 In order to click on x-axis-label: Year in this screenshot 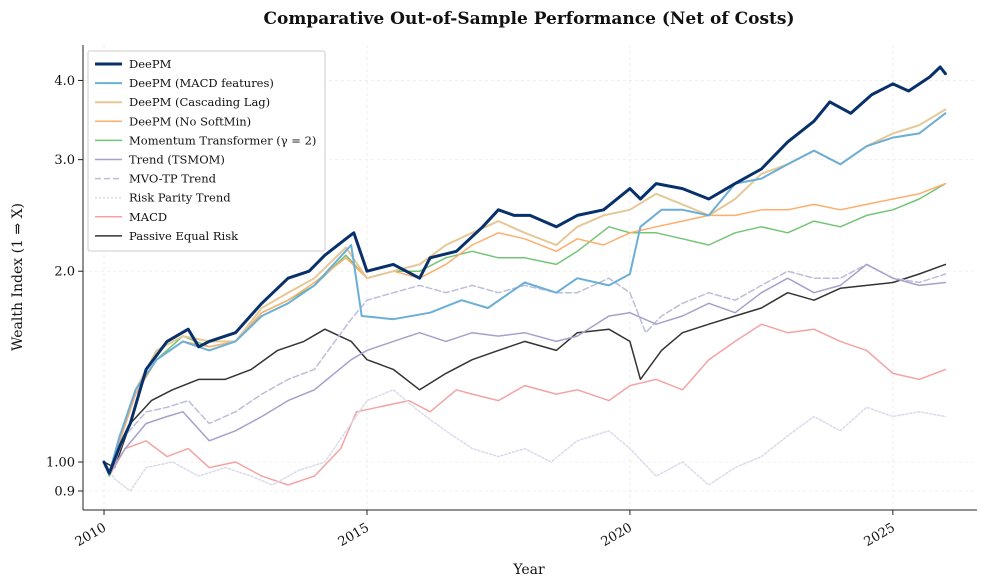, I will do `click(528, 570)`.